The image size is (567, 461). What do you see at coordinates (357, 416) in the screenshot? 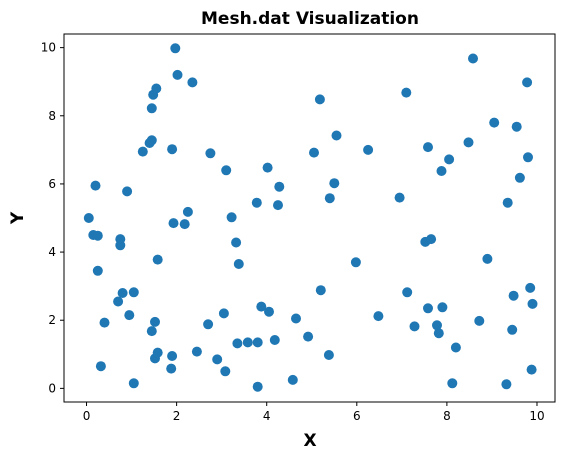
I see `x-tick-label: 6` at bounding box center [357, 416].